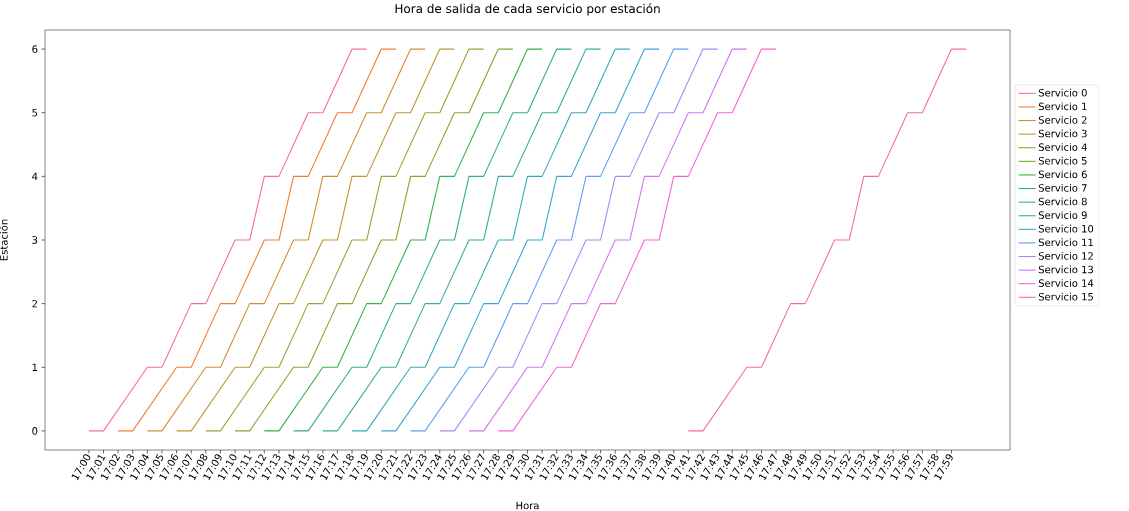 The width and height of the screenshot is (1129, 511). I want to click on legend-label: Servicio 3, so click(1062, 133).